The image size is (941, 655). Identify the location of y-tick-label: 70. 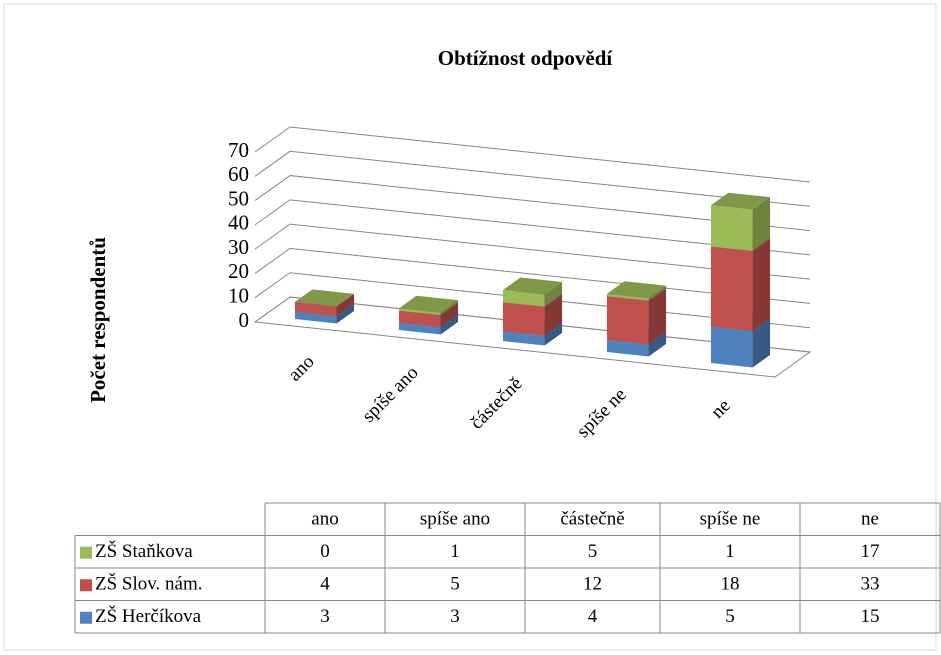
(238, 150).